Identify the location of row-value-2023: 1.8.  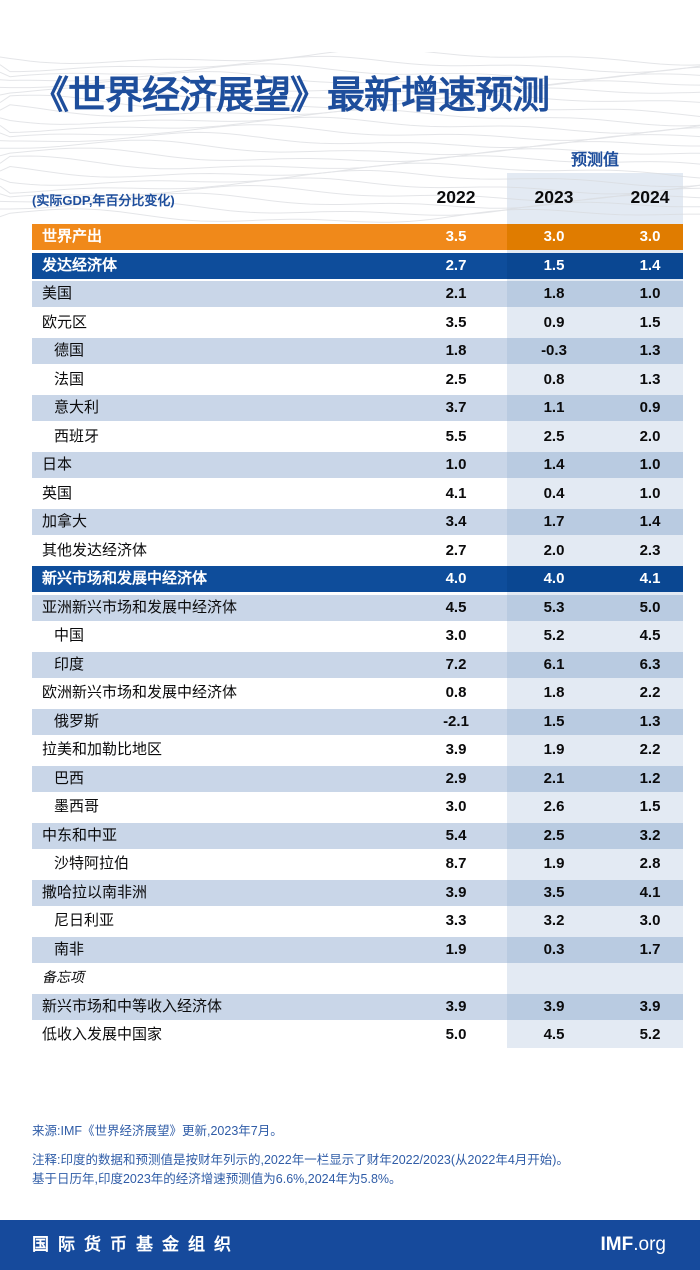
(554, 692).